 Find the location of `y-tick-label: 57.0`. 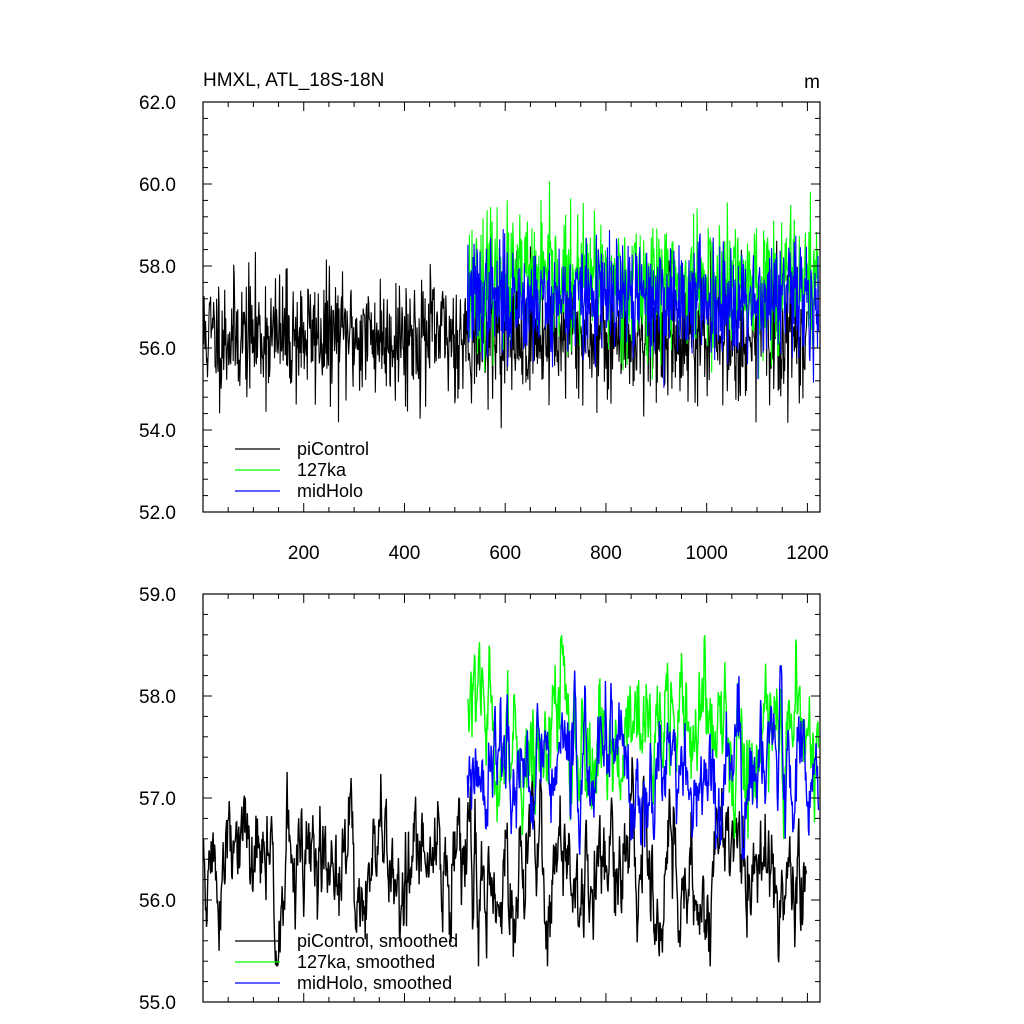

y-tick-label: 57.0 is located at coordinates (157, 799).